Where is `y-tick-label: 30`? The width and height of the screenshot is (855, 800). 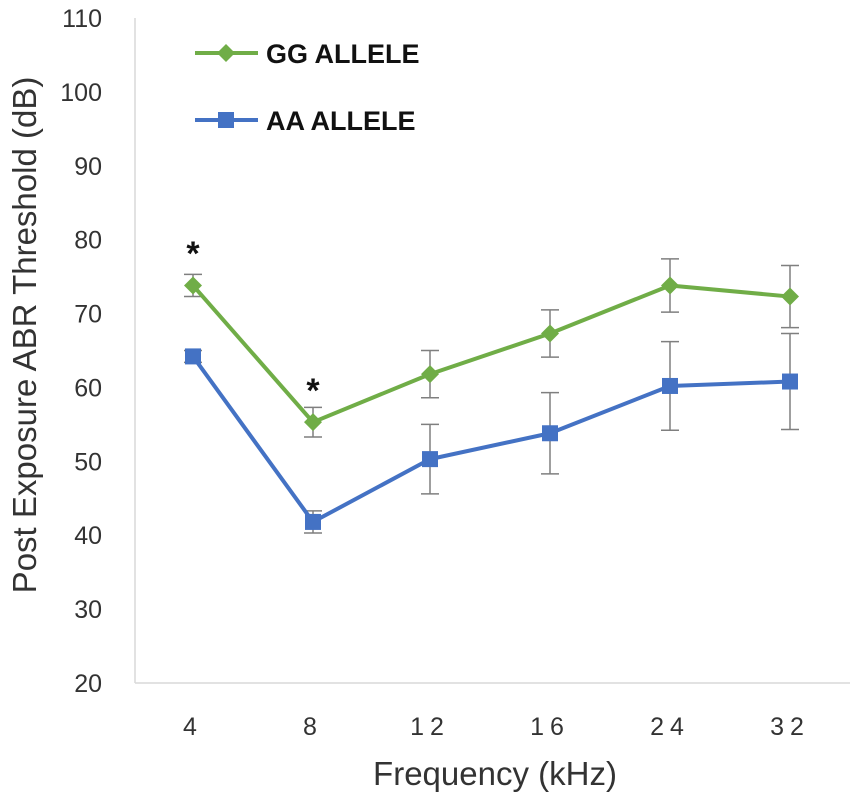 y-tick-label: 30 is located at coordinates (88, 610).